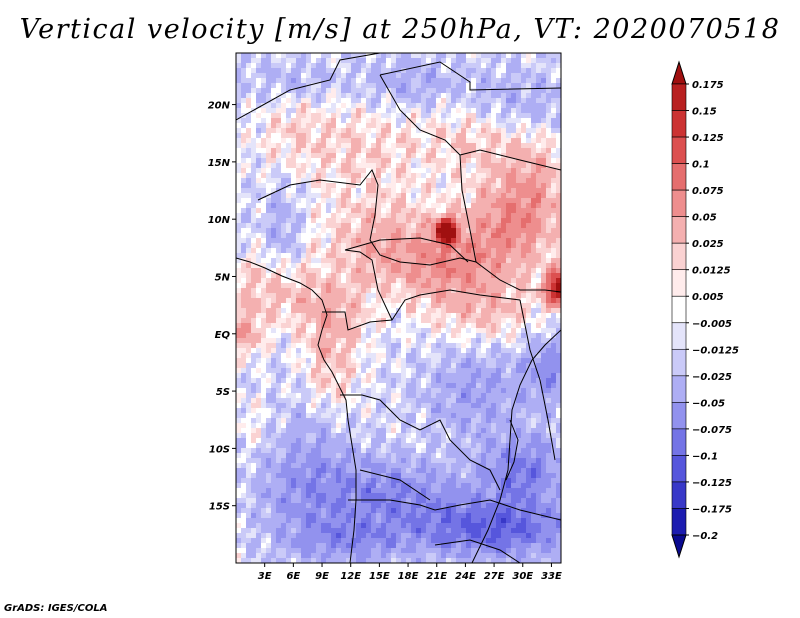 The width and height of the screenshot is (800, 618). Describe the element at coordinates (537, 380) in the screenshot. I see `east-border` at that location.